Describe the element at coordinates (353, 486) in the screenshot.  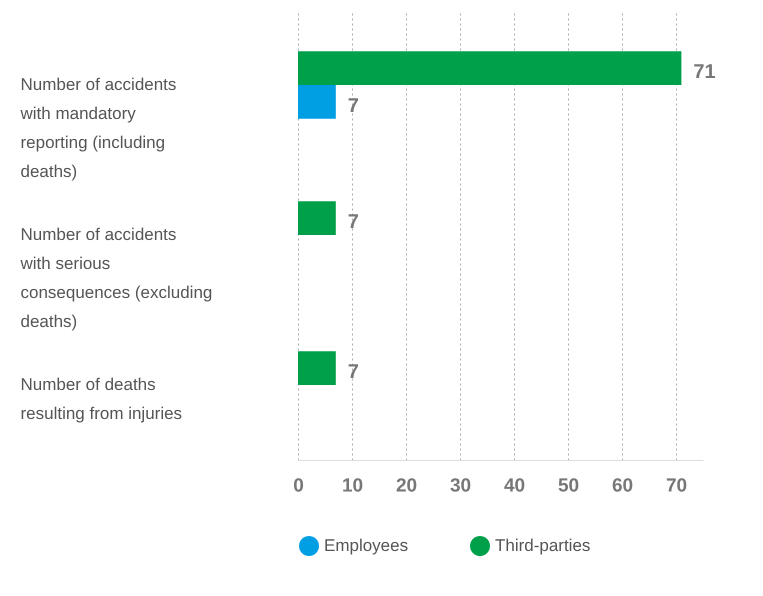
I see `x-tick-label: 10` at that location.